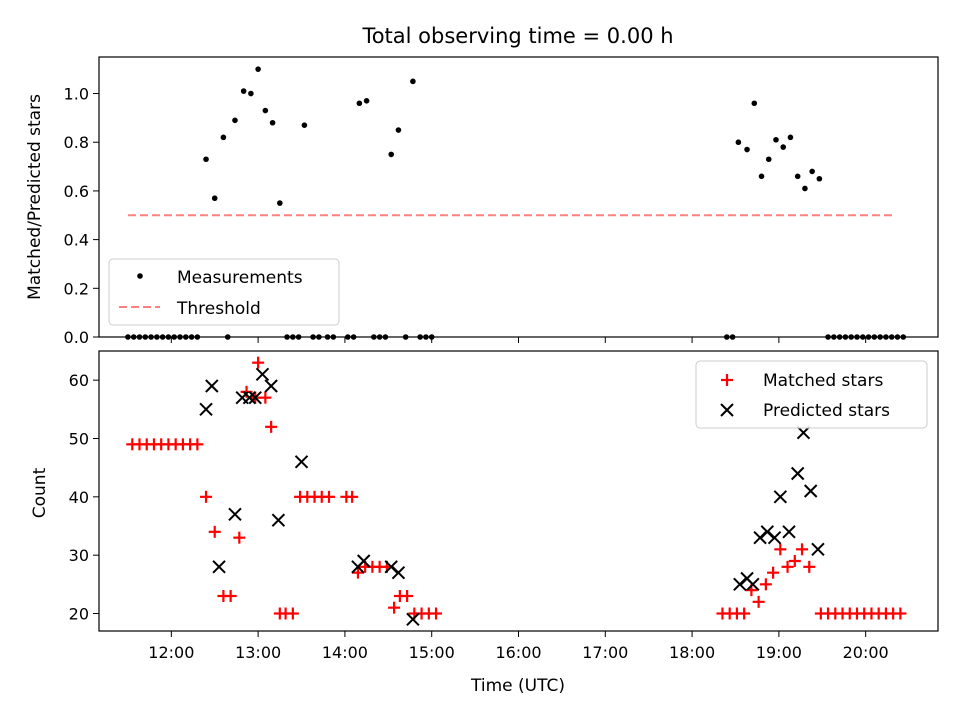 The image size is (960, 720). I want to click on x-tick-label: 19:00, so click(779, 652).